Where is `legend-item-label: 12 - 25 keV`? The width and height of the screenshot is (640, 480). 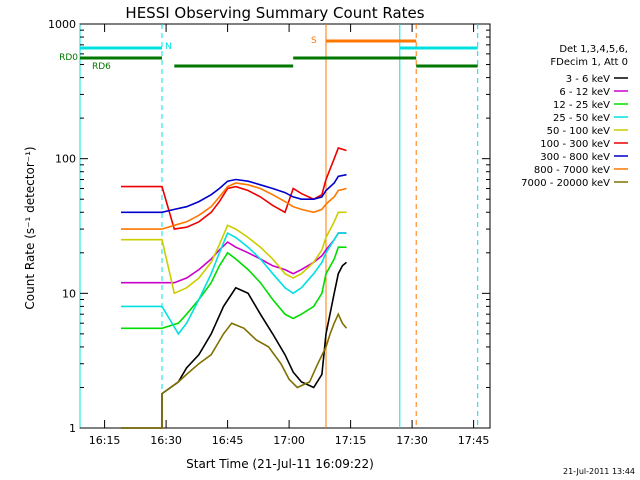 legend-item-label: 12 - 25 keV is located at coordinates (581, 105).